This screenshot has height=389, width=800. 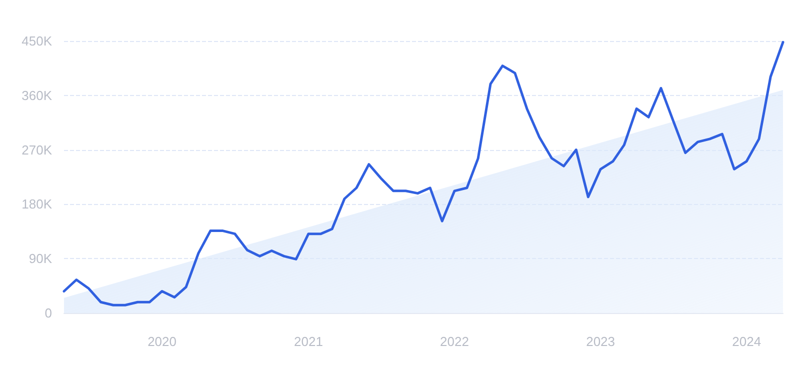 What do you see at coordinates (37, 95) in the screenshot?
I see `y-tick-label: 360K` at bounding box center [37, 95].